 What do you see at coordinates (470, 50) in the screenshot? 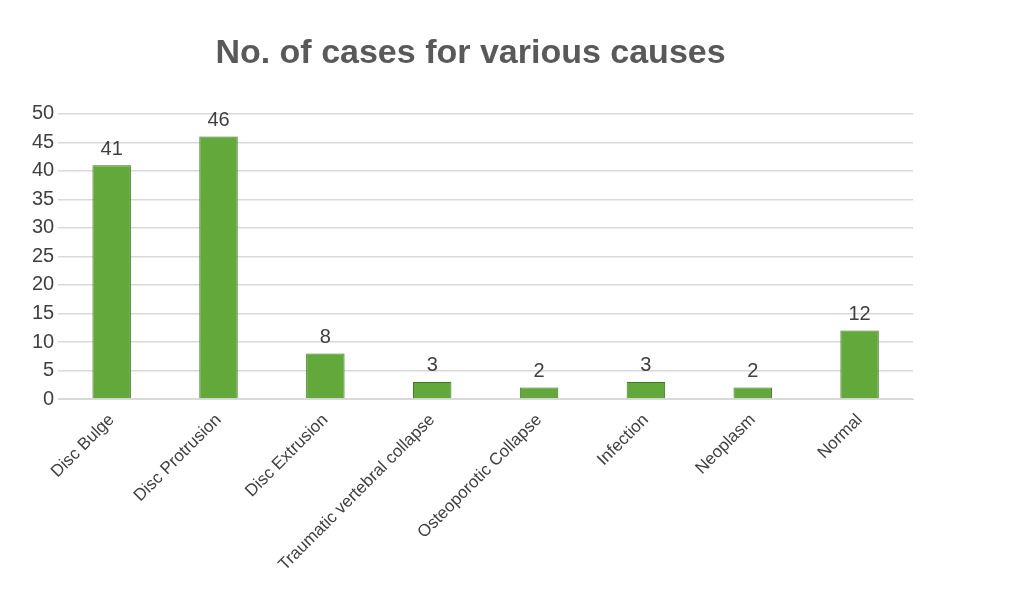
I see `chart-title: No. of cases for various causes` at bounding box center [470, 50].